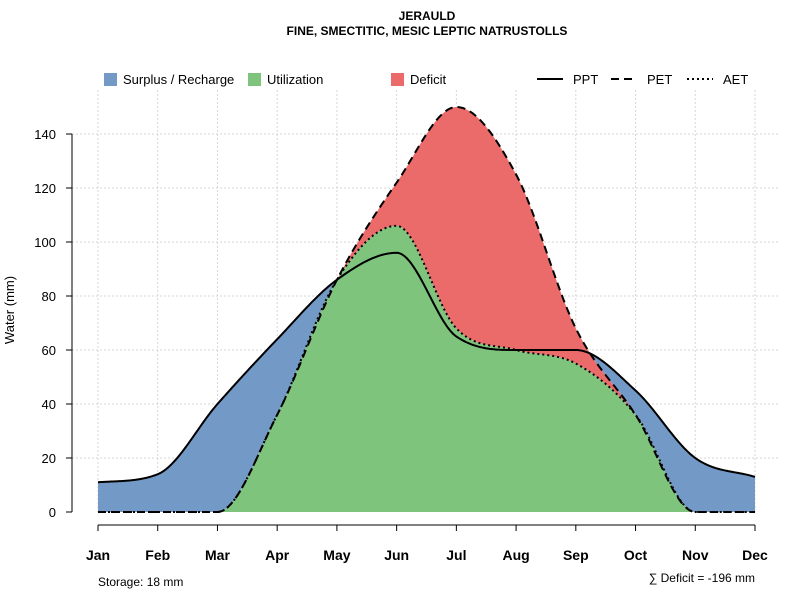 The width and height of the screenshot is (800, 600). What do you see at coordinates (49, 296) in the screenshot?
I see `y-tick-label: 80` at bounding box center [49, 296].